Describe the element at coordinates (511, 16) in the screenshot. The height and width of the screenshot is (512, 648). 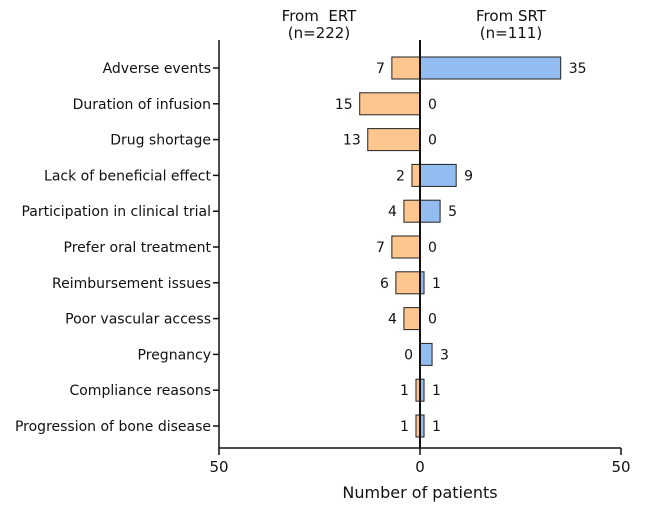
I see `right-header-title: From SRT` at that location.